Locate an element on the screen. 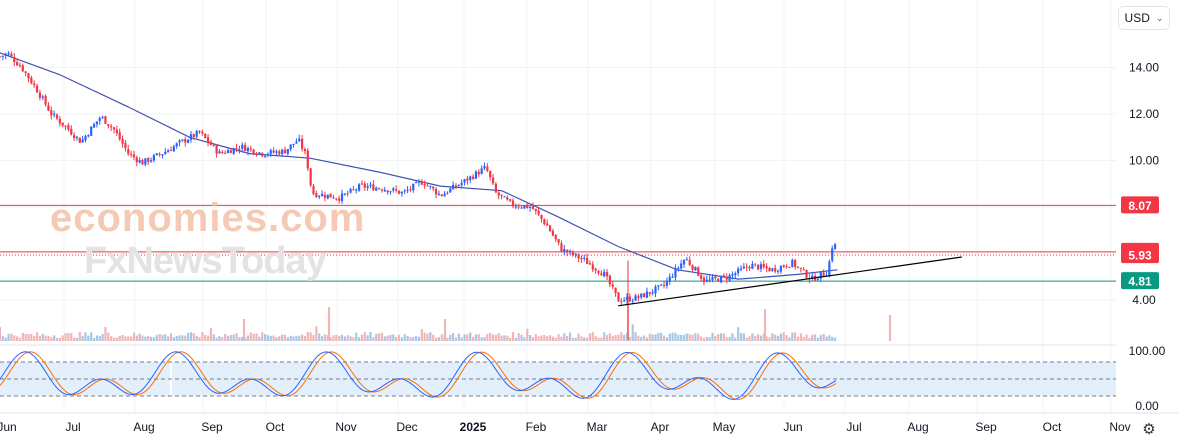  price-label-badge is located at coordinates (1140, 205).